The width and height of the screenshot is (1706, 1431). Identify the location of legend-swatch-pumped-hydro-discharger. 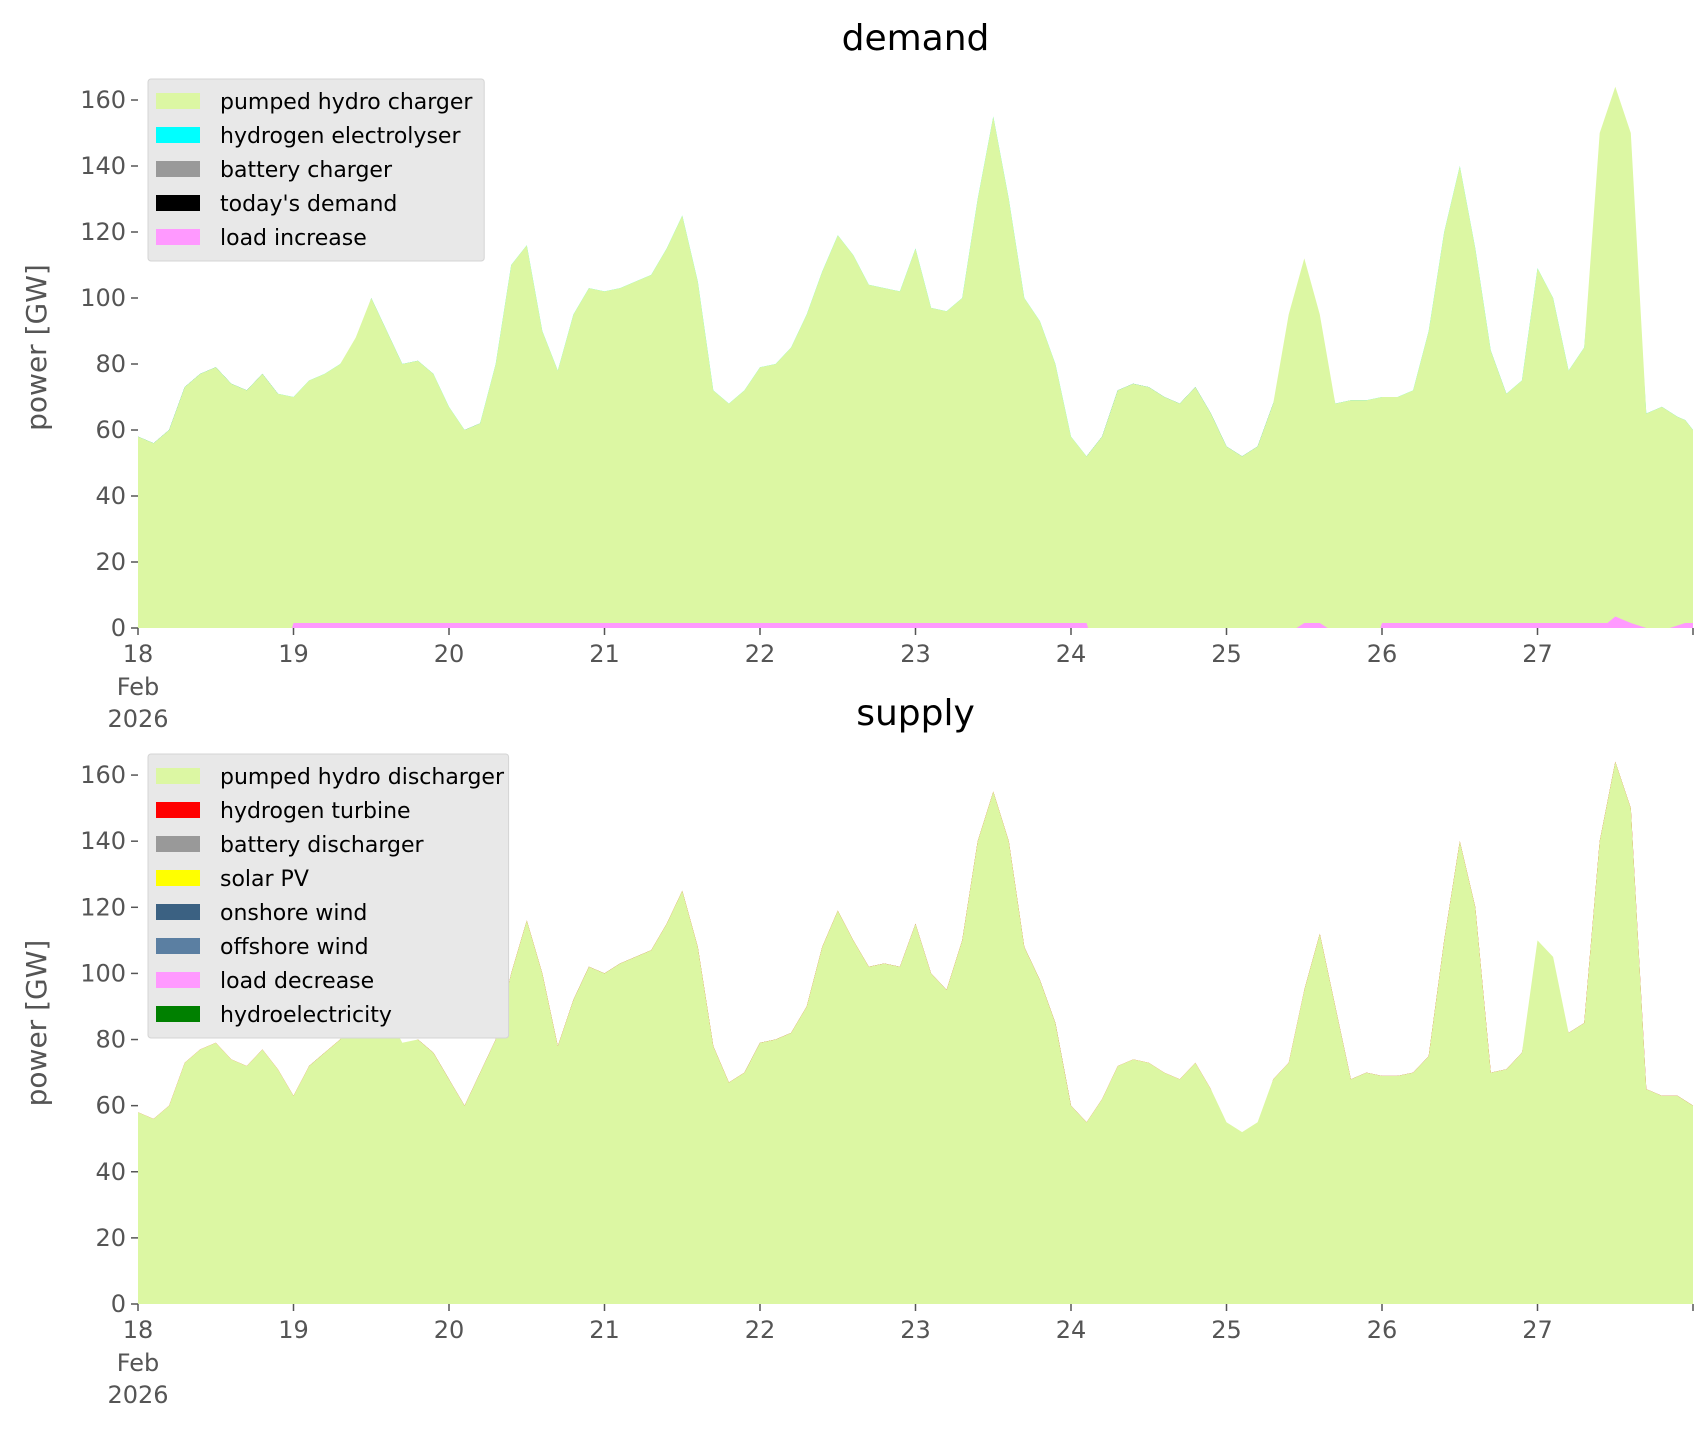
(178, 776).